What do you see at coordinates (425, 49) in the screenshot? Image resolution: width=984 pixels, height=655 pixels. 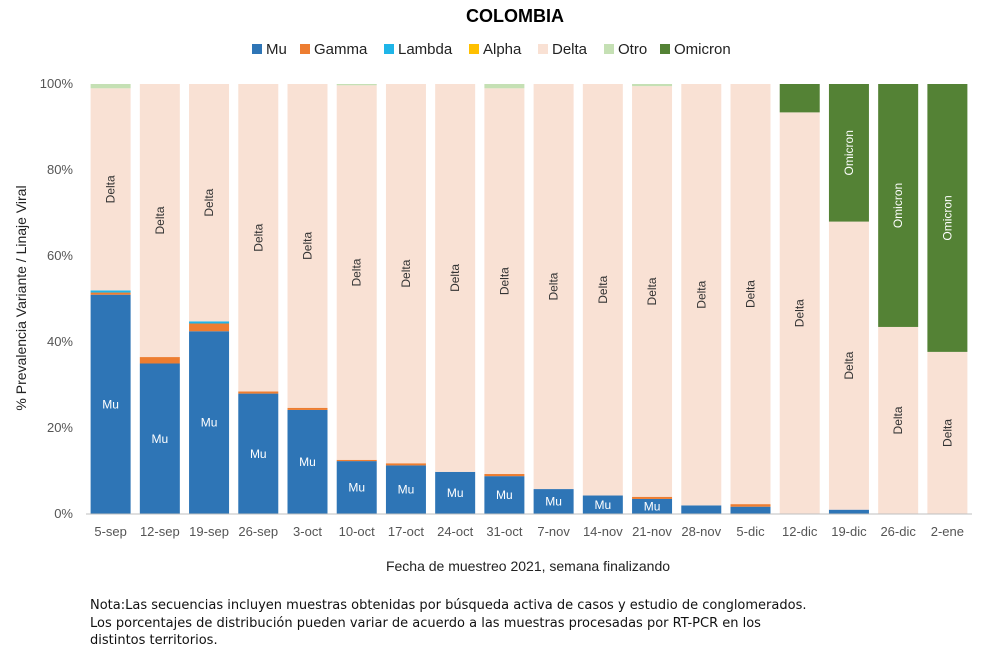 I see `legend-label-lambda: Lambda` at bounding box center [425, 49].